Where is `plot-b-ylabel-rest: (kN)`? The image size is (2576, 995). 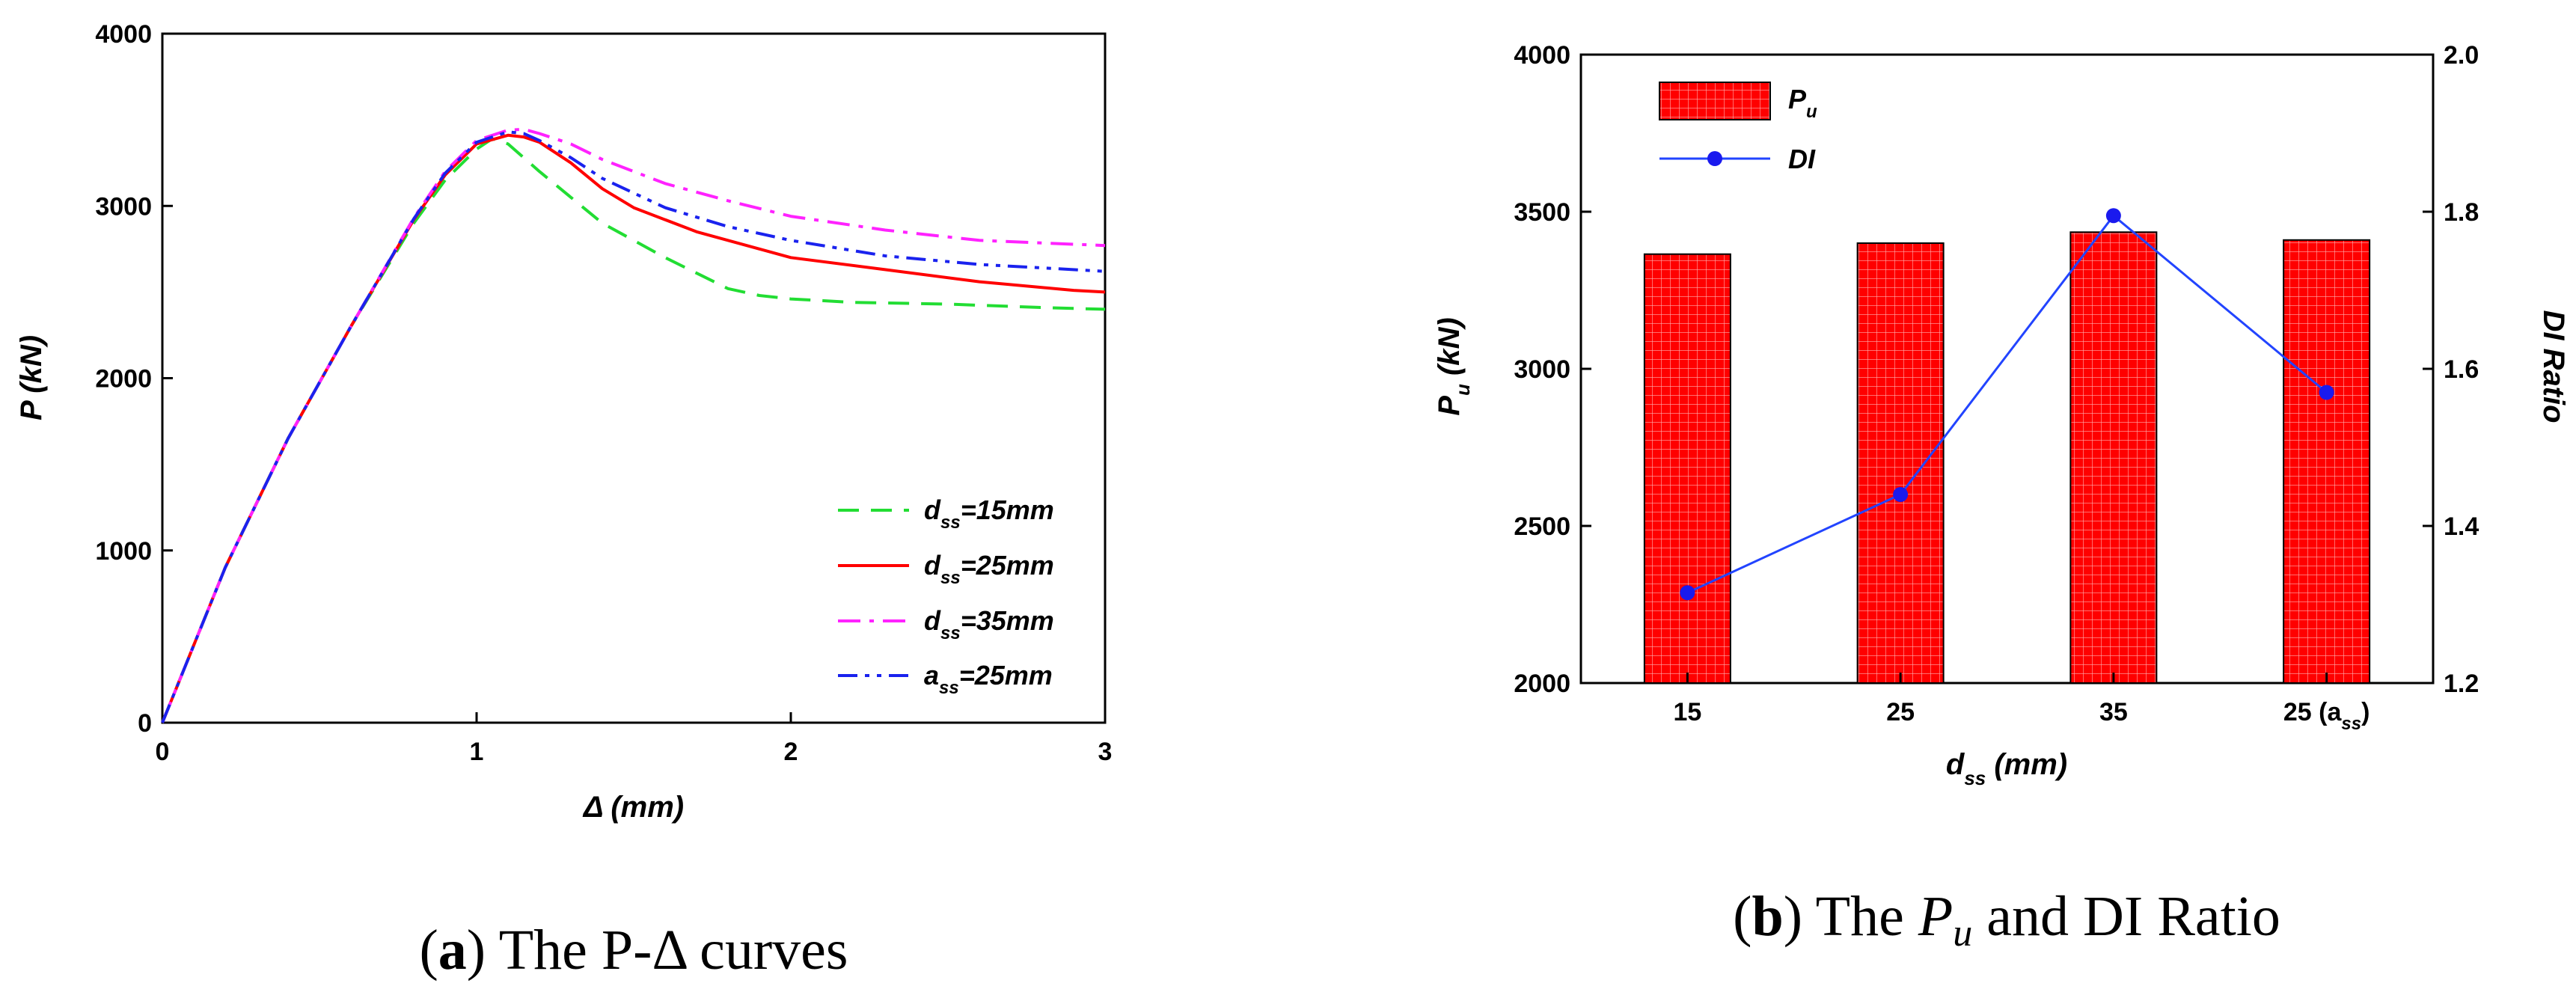
plot-b-ylabel-rest: (kN) is located at coordinates (1450, 350).